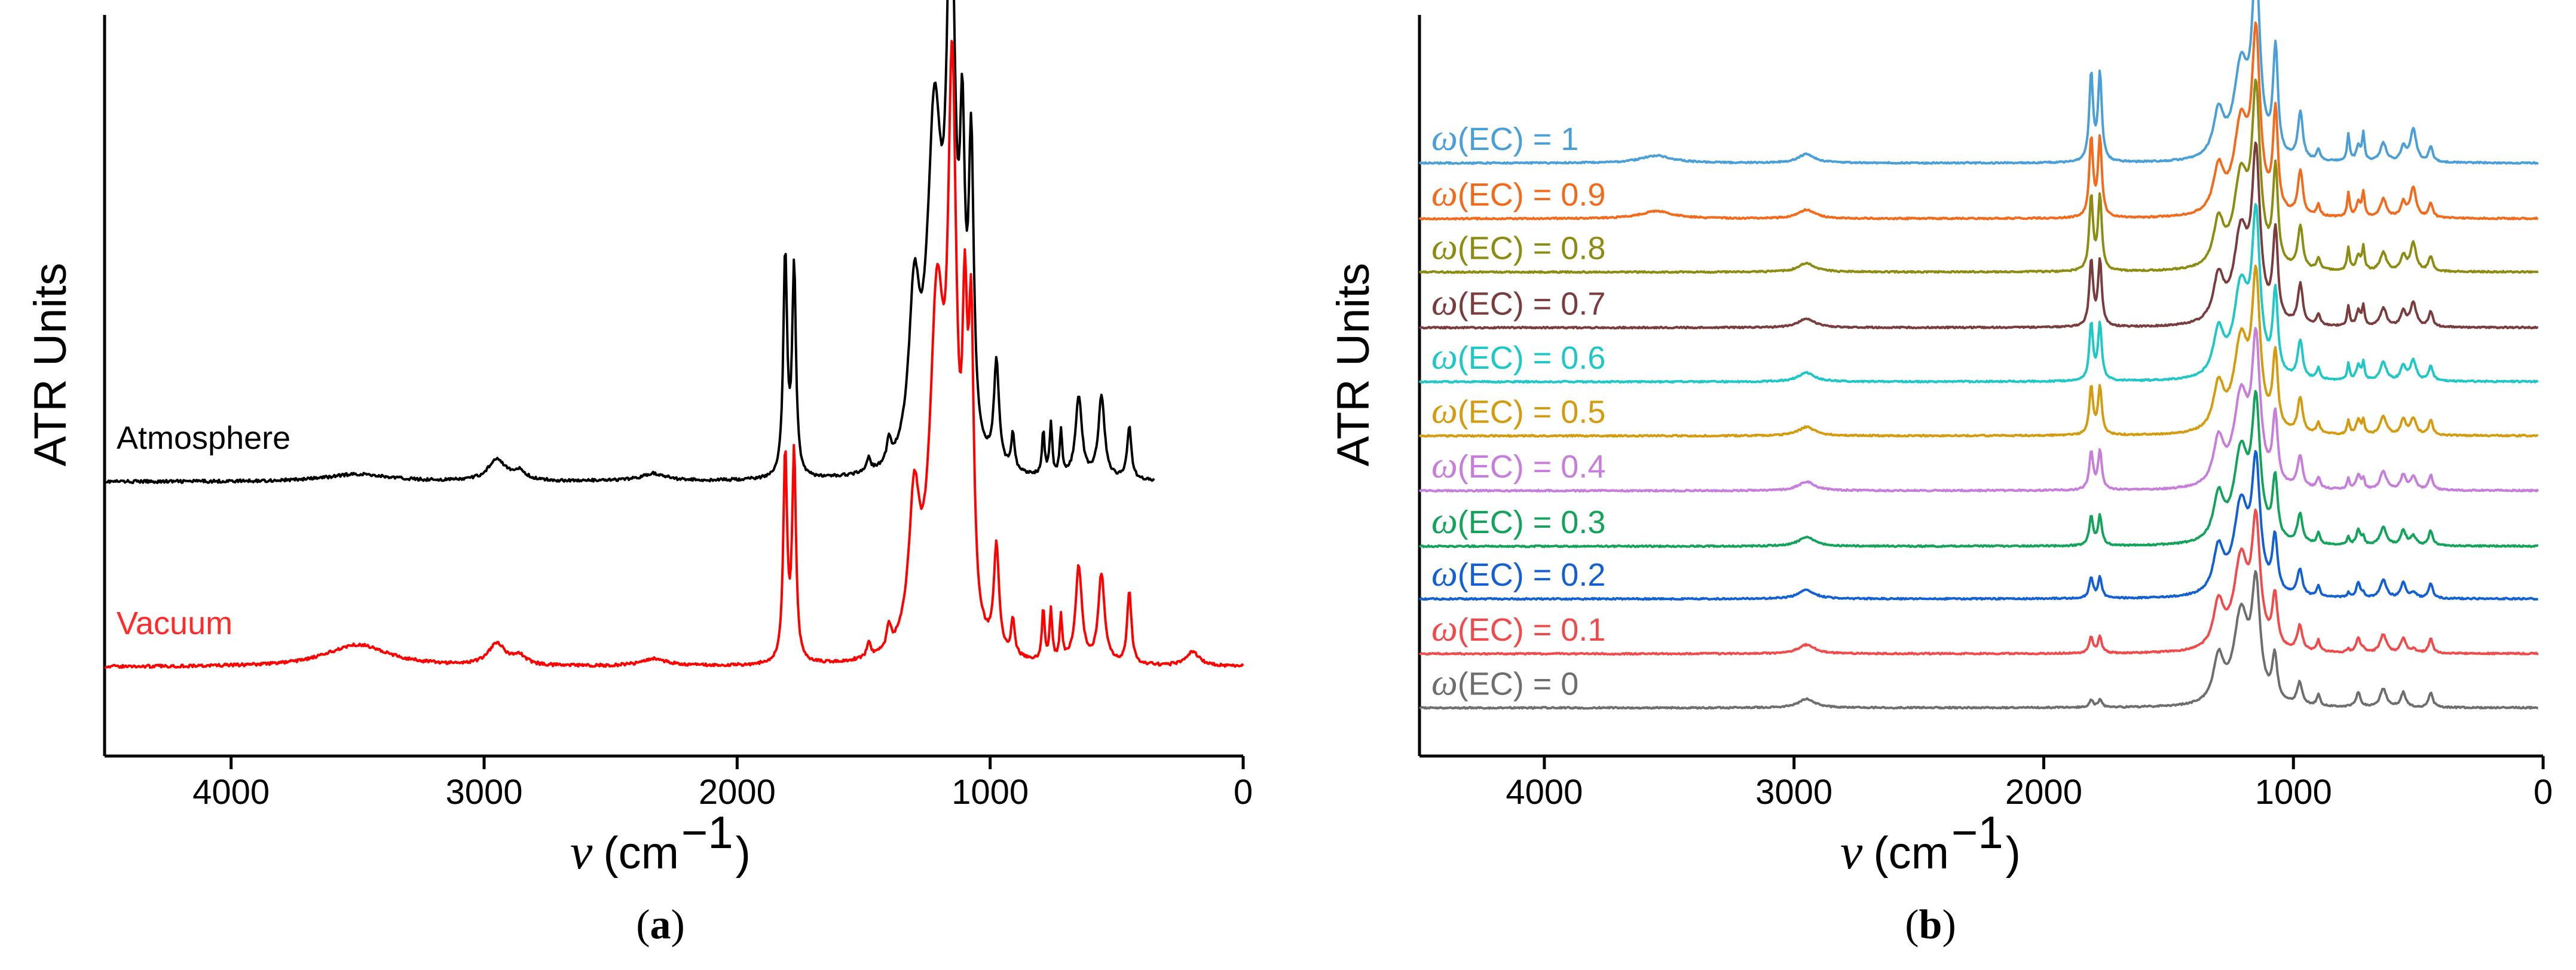  I want to click on panel-b-x-tick-label: 4000, so click(1544, 792).